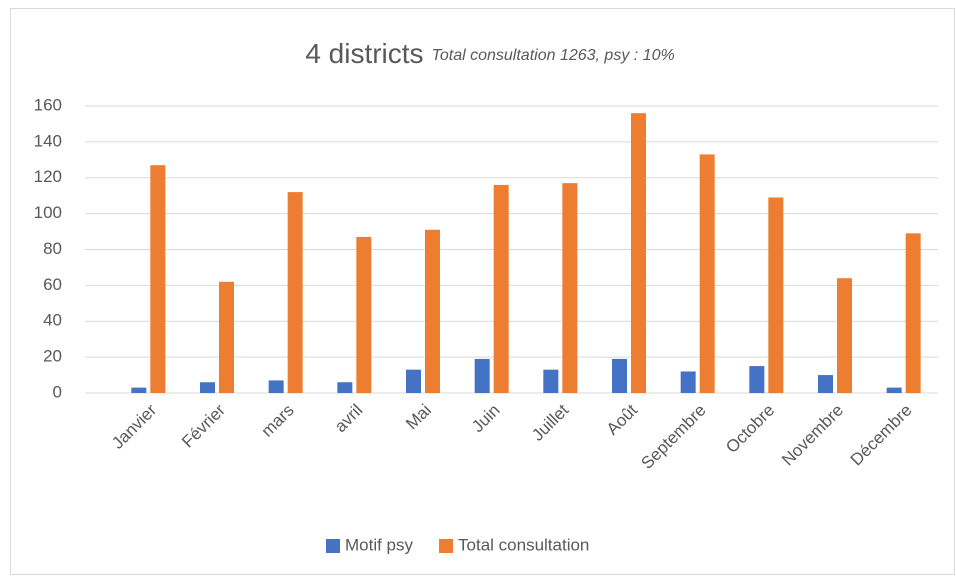 The height and width of the screenshot is (576, 956). Describe the element at coordinates (379, 544) in the screenshot. I see `legend-label: Motif psy` at that location.